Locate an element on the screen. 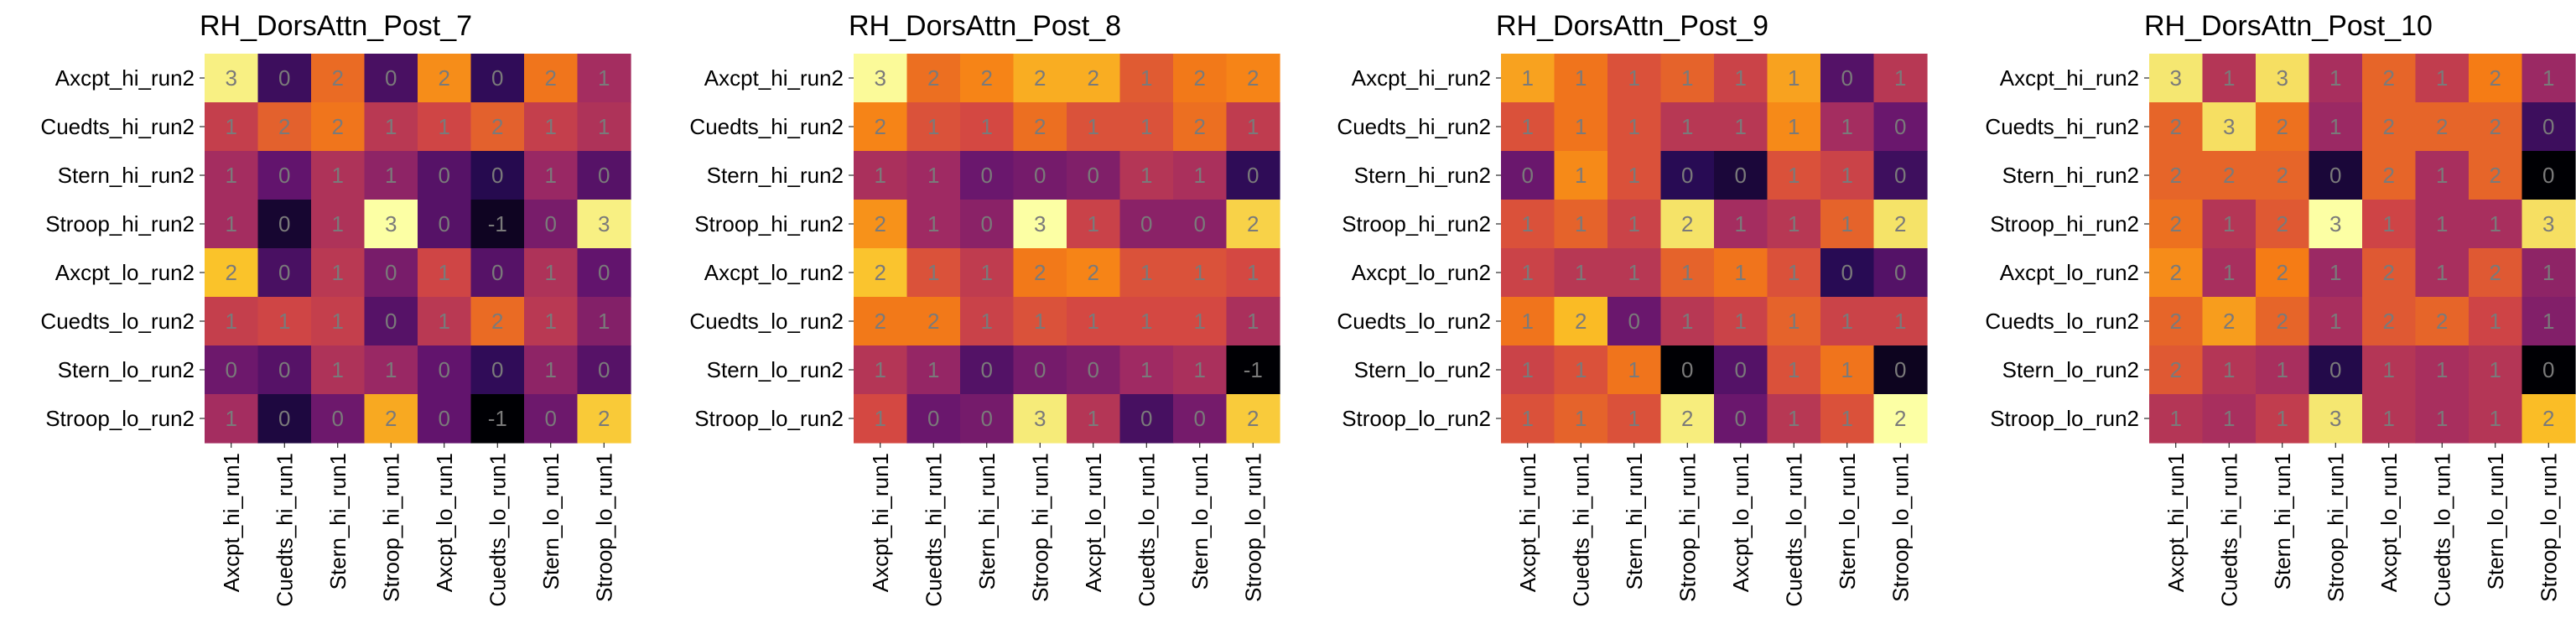 This screenshot has width=2576, height=644. x-tick-label: Axcpt_lo_run1 is located at coordinates (2389, 522).